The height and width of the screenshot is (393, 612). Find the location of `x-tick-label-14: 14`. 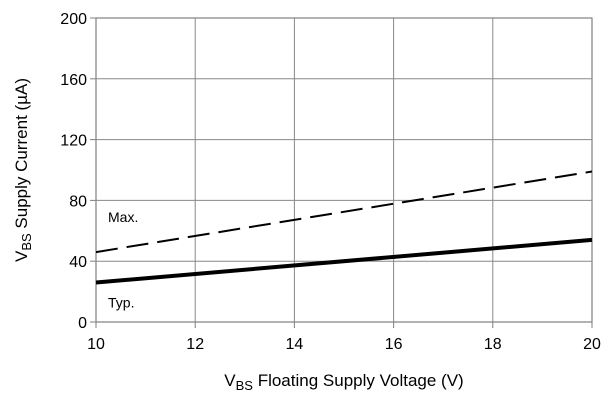

x-tick-label-14: 14 is located at coordinates (295, 344).